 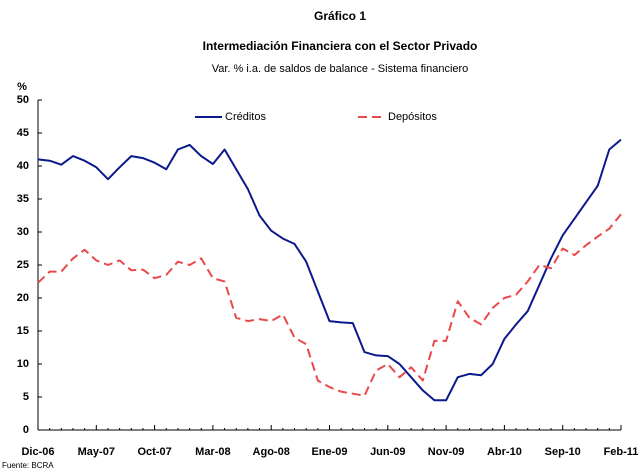 I want to click on y-tick-label: 15, so click(x=23, y=331).